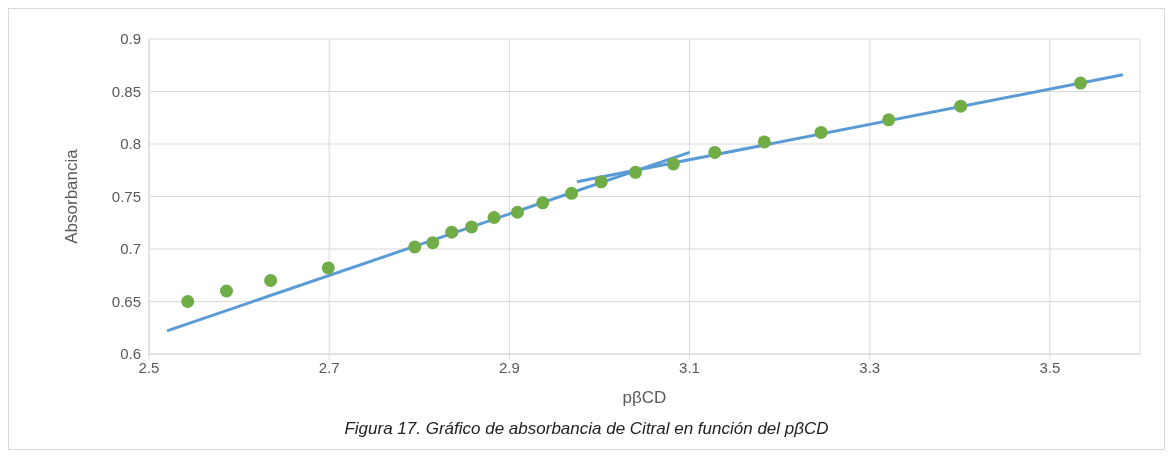  I want to click on x-tick-label: 2.7, so click(329, 367).